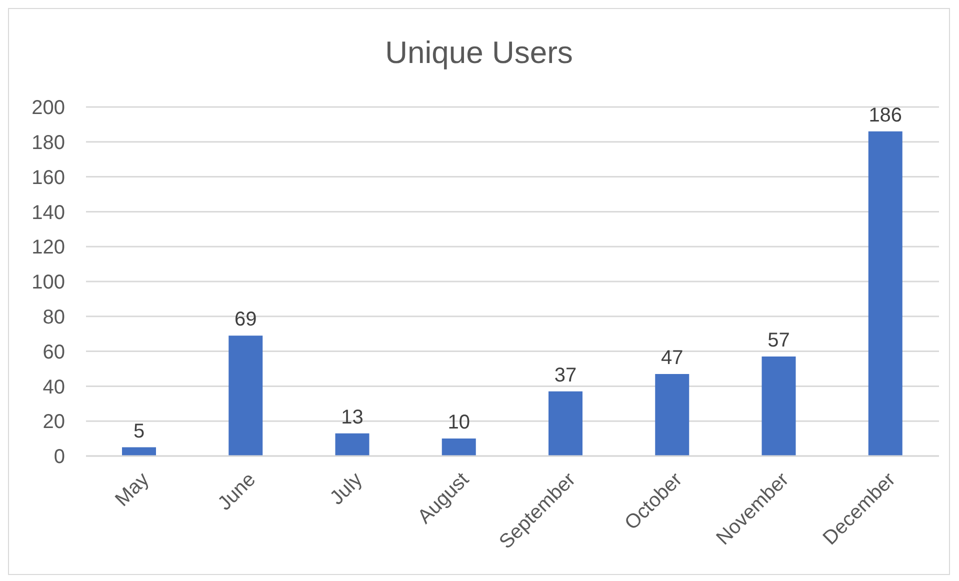 The image size is (959, 581). I want to click on data-label: 13, so click(352, 417).